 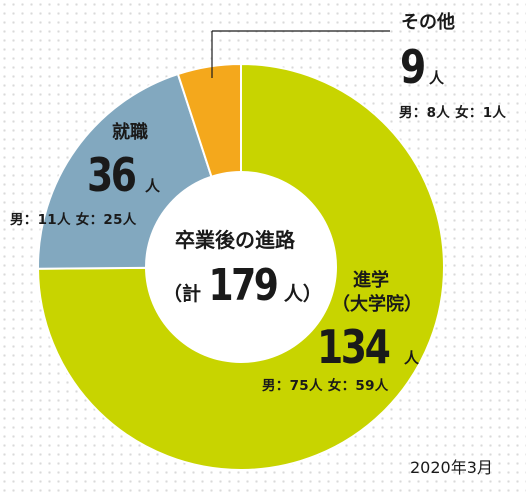 What do you see at coordinates (354, 347) in the screenshot?
I see `slice-value-number: 134` at bounding box center [354, 347].